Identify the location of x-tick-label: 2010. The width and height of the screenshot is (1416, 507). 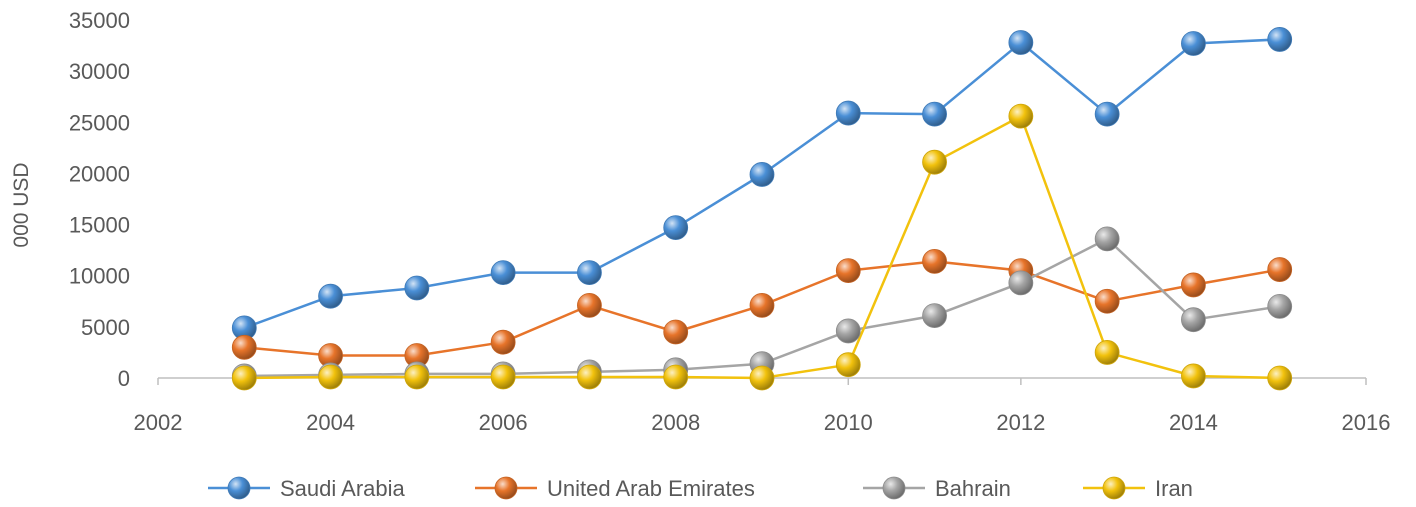
(848, 422).